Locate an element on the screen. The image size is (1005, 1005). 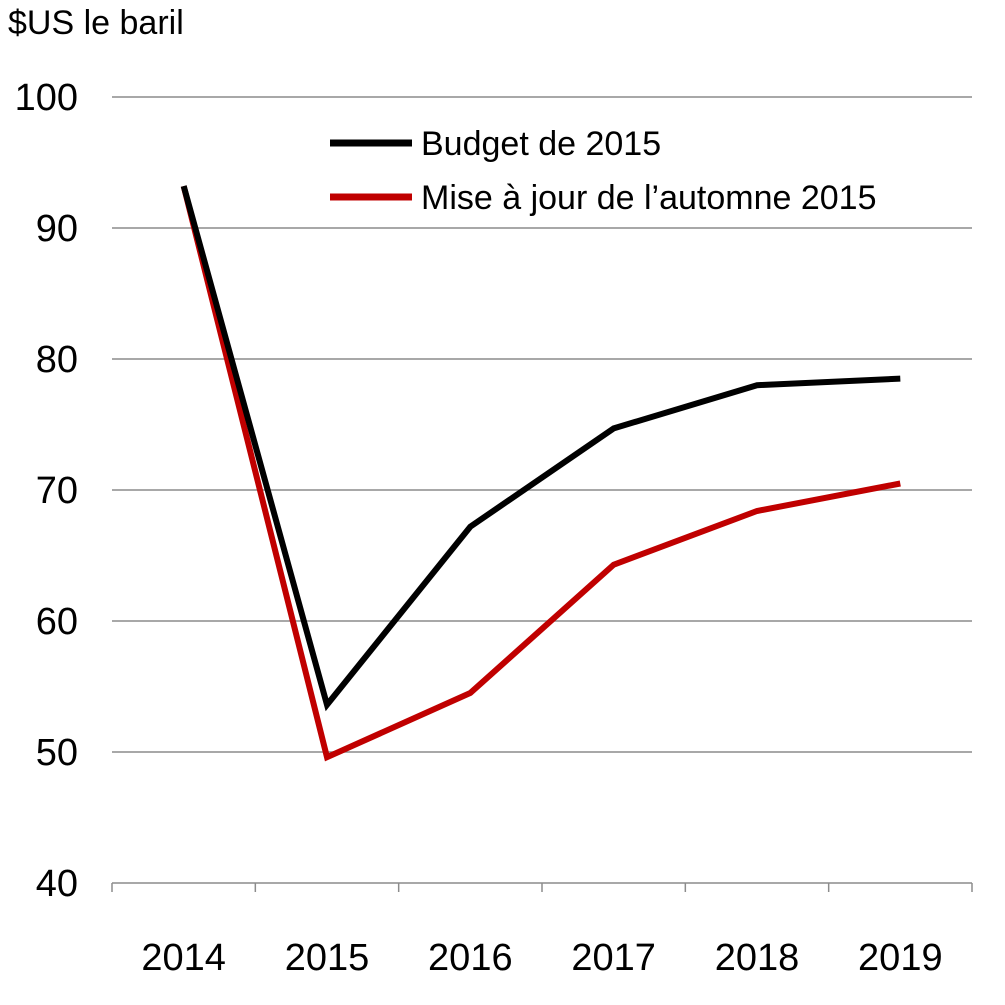
y-axis-unit-label: $US le baril is located at coordinates (96, 23).